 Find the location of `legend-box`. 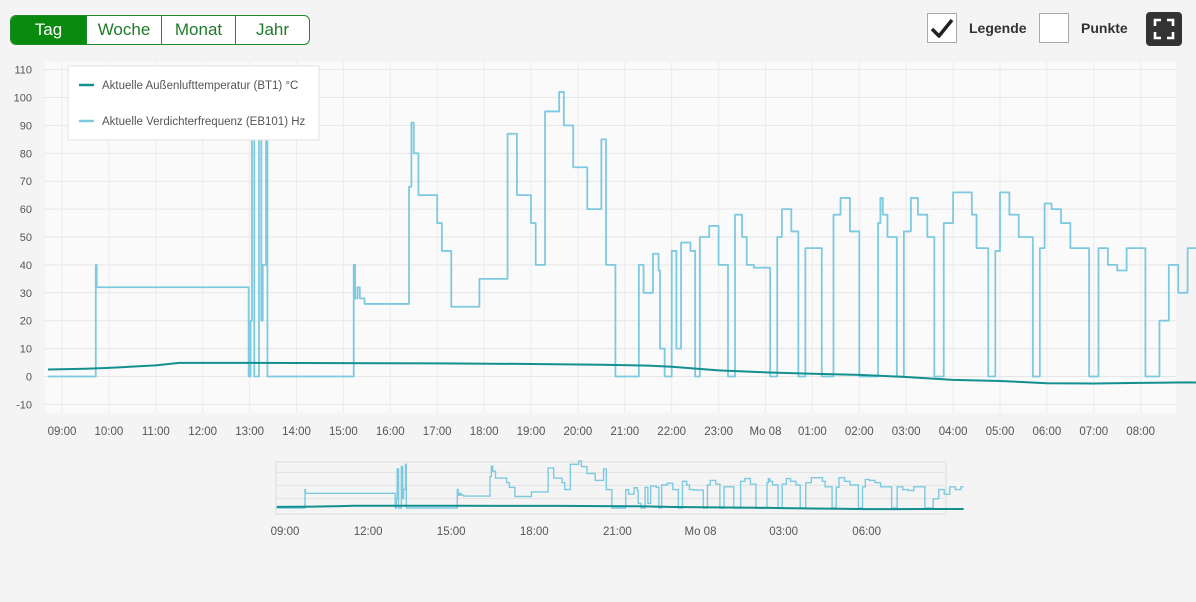

legend-box is located at coordinates (193, 103).